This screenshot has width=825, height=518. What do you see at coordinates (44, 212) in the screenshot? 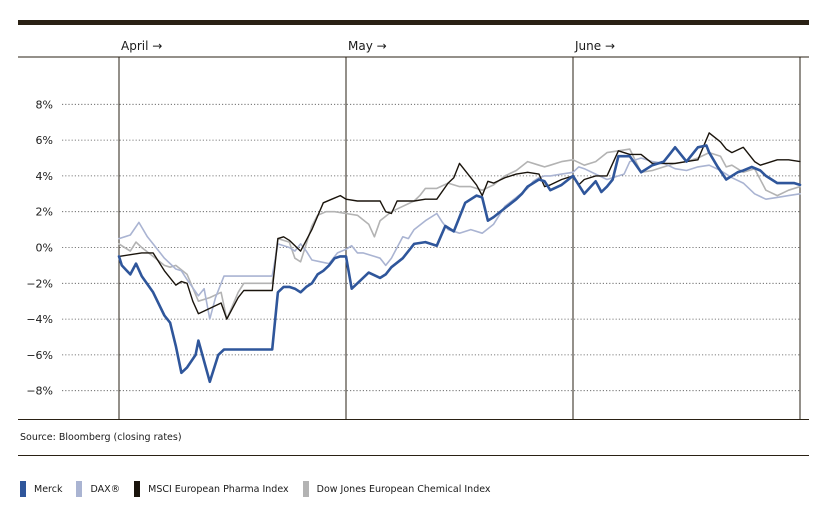
I see `y-tick-label: 2%` at bounding box center [44, 212].